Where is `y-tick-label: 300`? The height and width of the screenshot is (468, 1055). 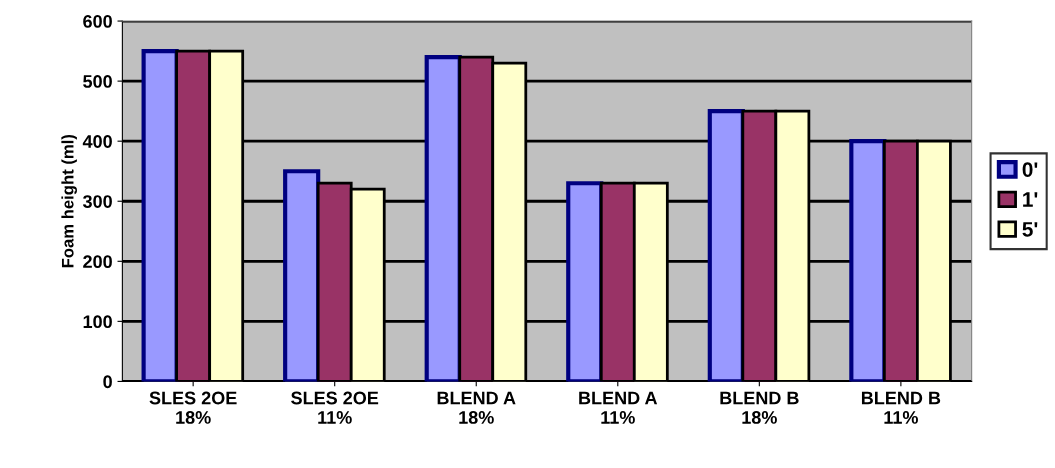 y-tick-label: 300 is located at coordinates (97, 201).